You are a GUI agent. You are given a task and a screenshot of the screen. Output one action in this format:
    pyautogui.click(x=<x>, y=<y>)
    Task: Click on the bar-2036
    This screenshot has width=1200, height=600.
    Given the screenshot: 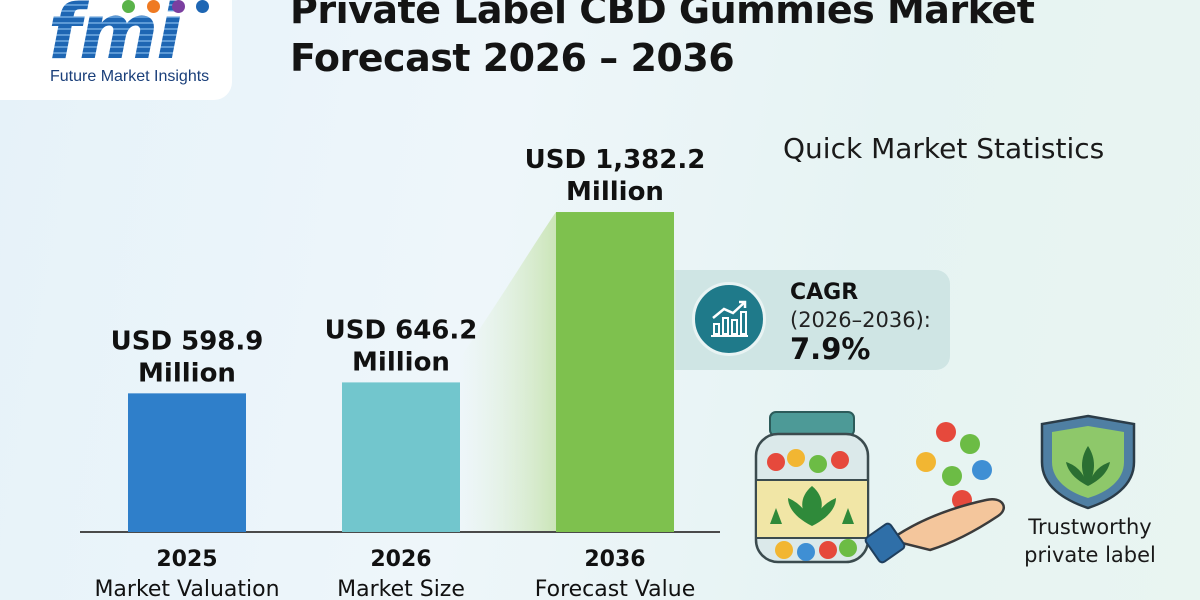 What is the action you would take?
    pyautogui.click(x=615, y=372)
    